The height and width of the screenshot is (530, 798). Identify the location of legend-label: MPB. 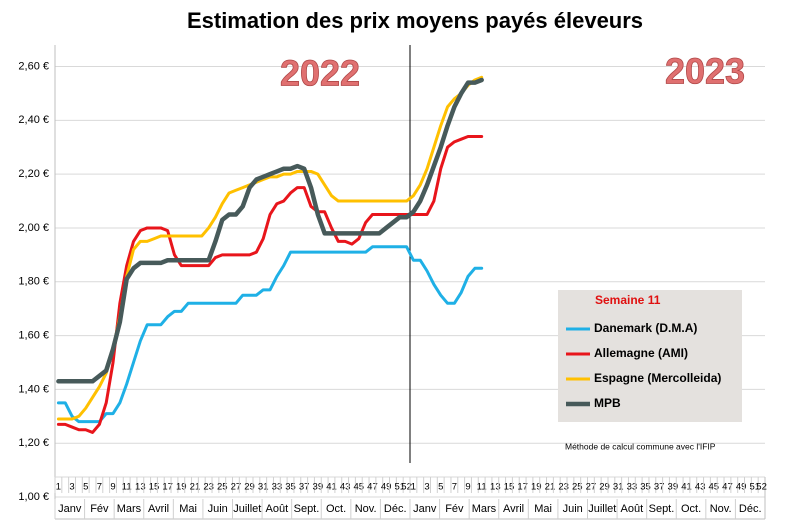
(607, 403).